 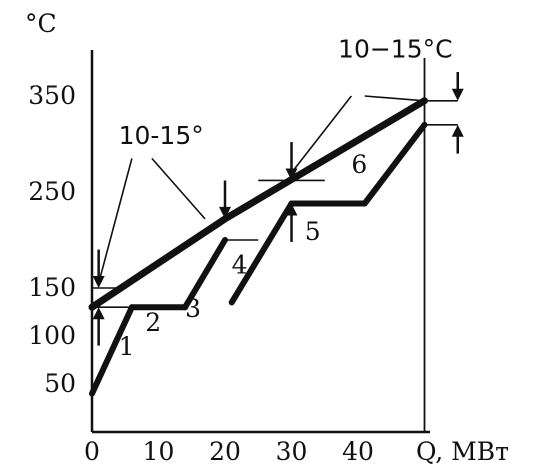 I want to click on series-label: 4, so click(x=240, y=265).